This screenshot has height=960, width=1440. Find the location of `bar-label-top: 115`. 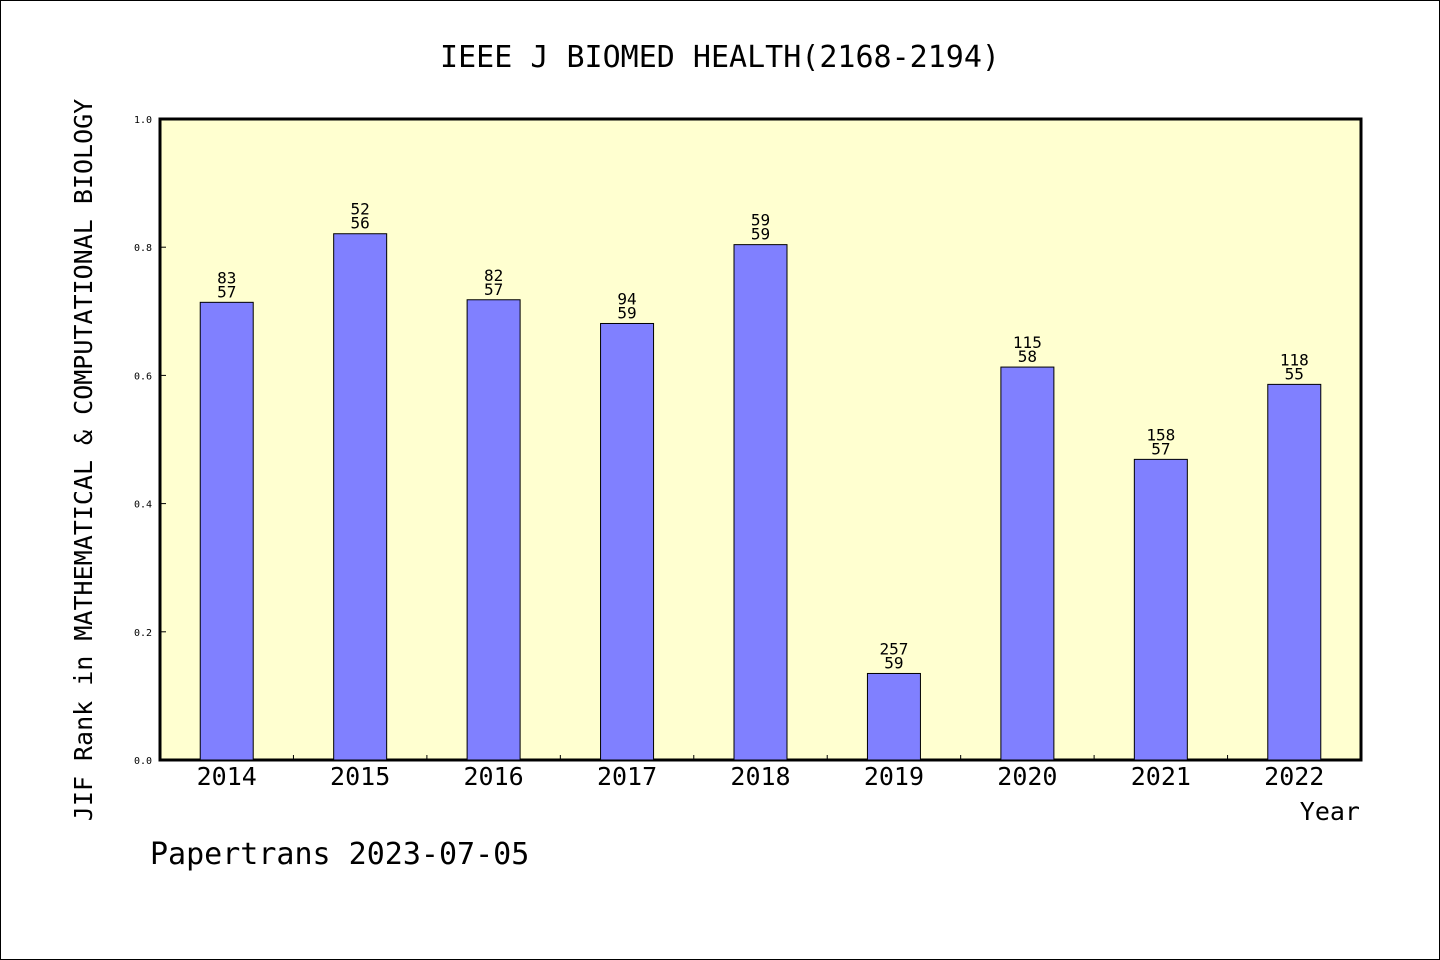

bar-label-top: 115 is located at coordinates (1027, 342).